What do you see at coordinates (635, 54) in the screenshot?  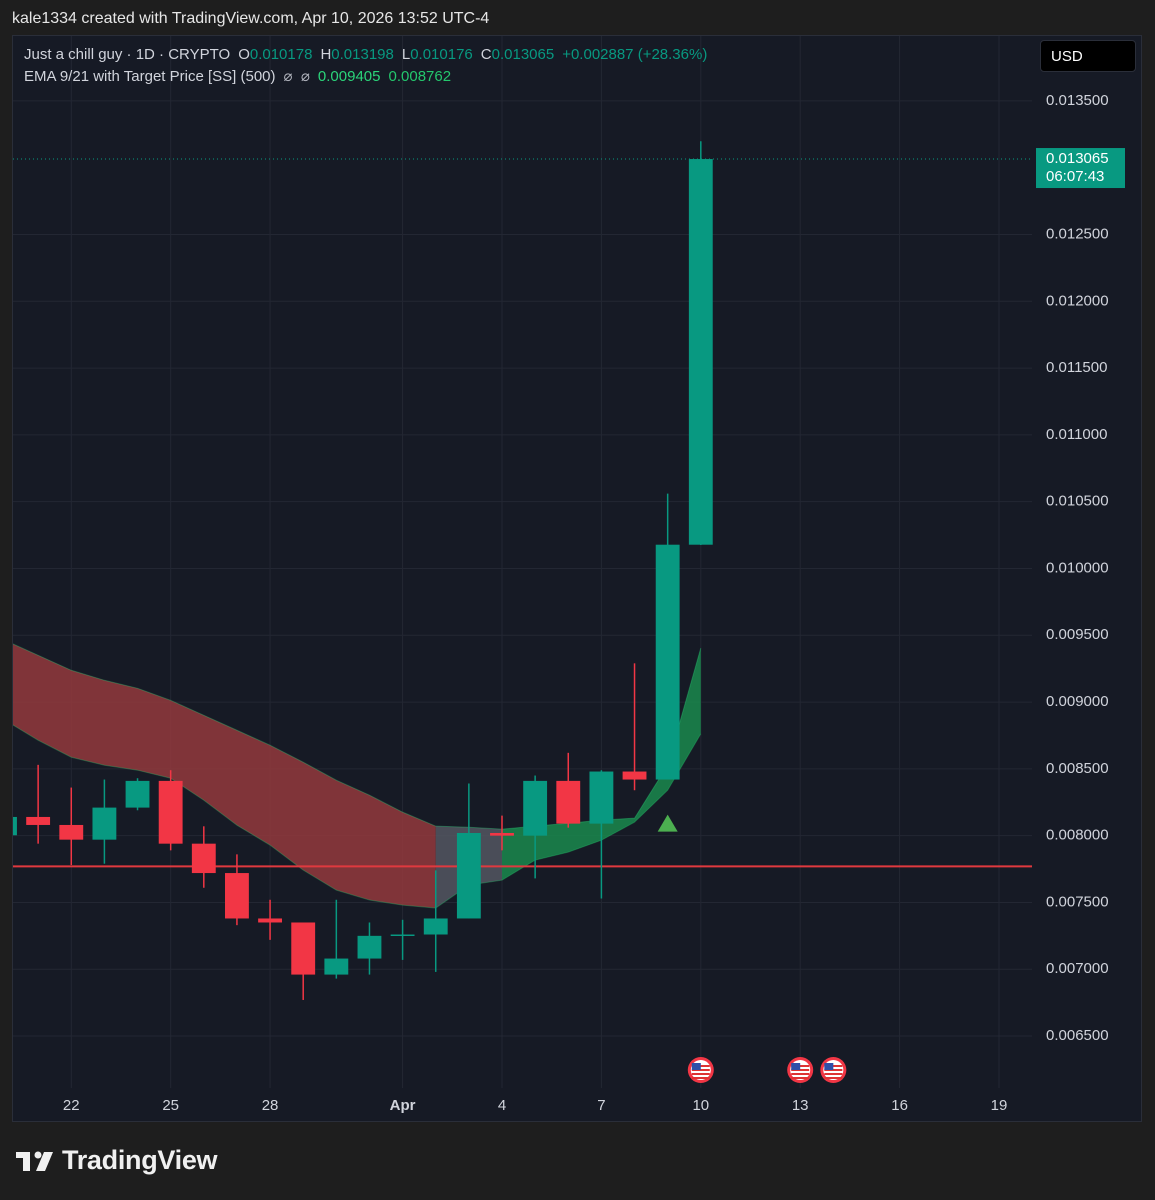 I see `change: +0.002887 (+28.36%)` at bounding box center [635, 54].